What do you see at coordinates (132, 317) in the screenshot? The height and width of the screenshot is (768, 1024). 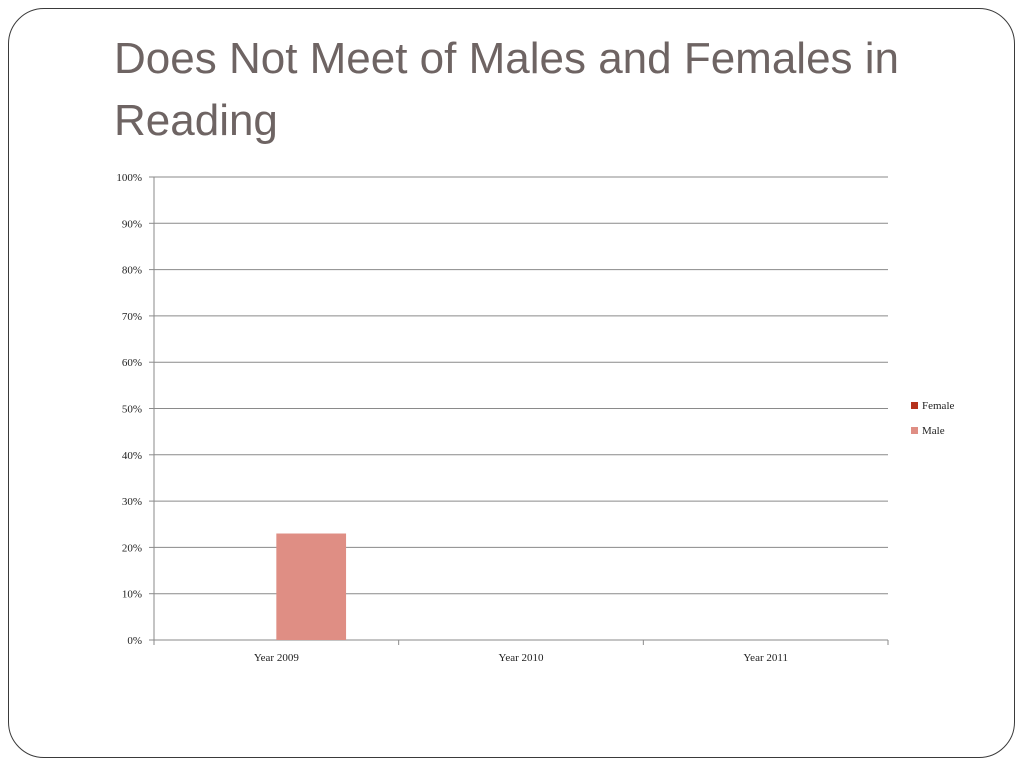 I see `y-tick-label: 70%` at bounding box center [132, 317].